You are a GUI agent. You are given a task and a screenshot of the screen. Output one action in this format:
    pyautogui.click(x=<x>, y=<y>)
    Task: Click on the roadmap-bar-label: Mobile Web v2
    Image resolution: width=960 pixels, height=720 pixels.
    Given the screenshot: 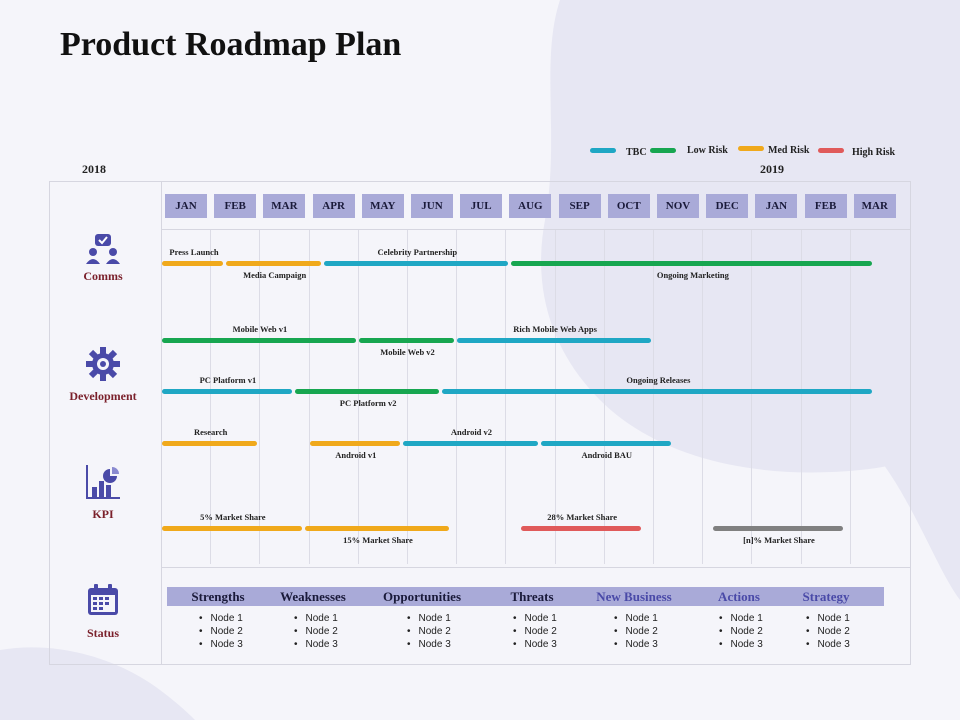 What is the action you would take?
    pyautogui.click(x=407, y=352)
    